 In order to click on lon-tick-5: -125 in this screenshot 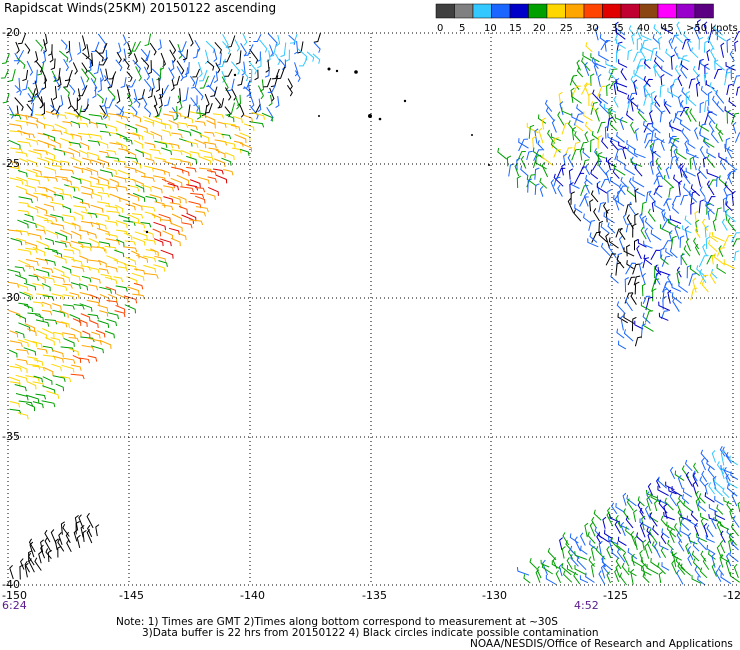, I will do `click(615, 595)`.